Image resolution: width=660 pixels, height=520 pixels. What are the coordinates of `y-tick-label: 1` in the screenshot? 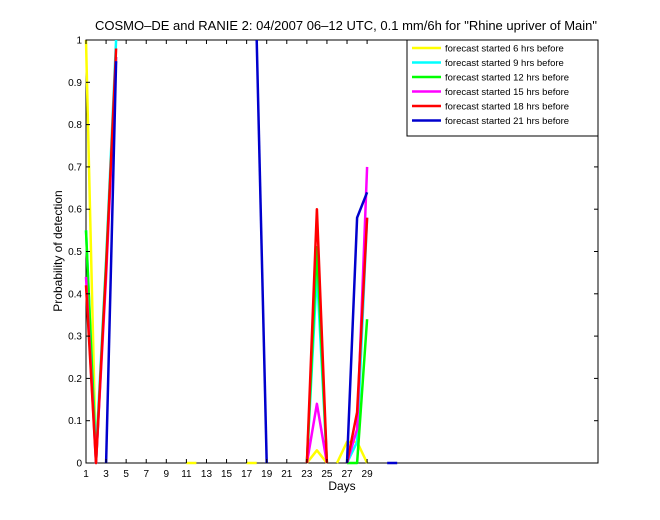 It's located at (79, 41).